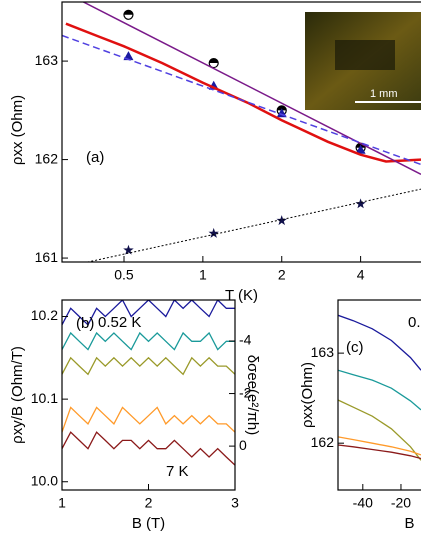  I want to click on x-tick-label: 0.5, so click(124, 275).